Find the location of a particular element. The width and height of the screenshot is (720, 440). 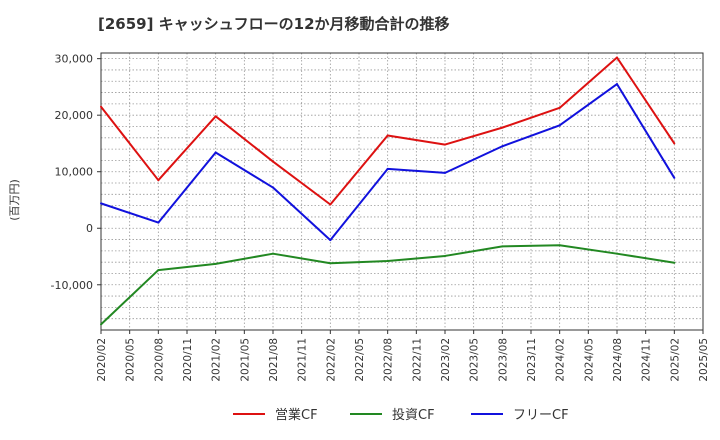

x-tick-label: 2020/11 is located at coordinates (188, 360).